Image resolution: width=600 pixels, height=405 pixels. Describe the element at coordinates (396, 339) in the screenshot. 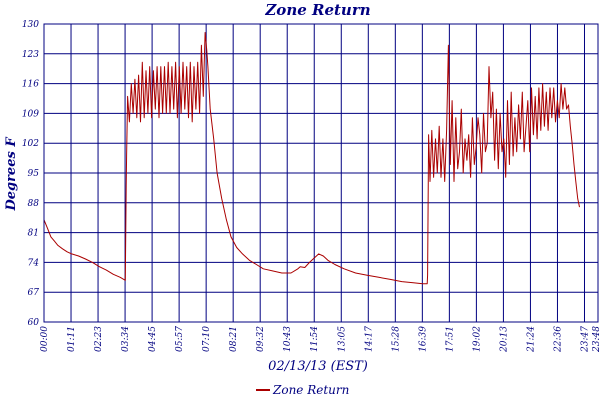

I see `x-tick-label: 15:28` at that location.